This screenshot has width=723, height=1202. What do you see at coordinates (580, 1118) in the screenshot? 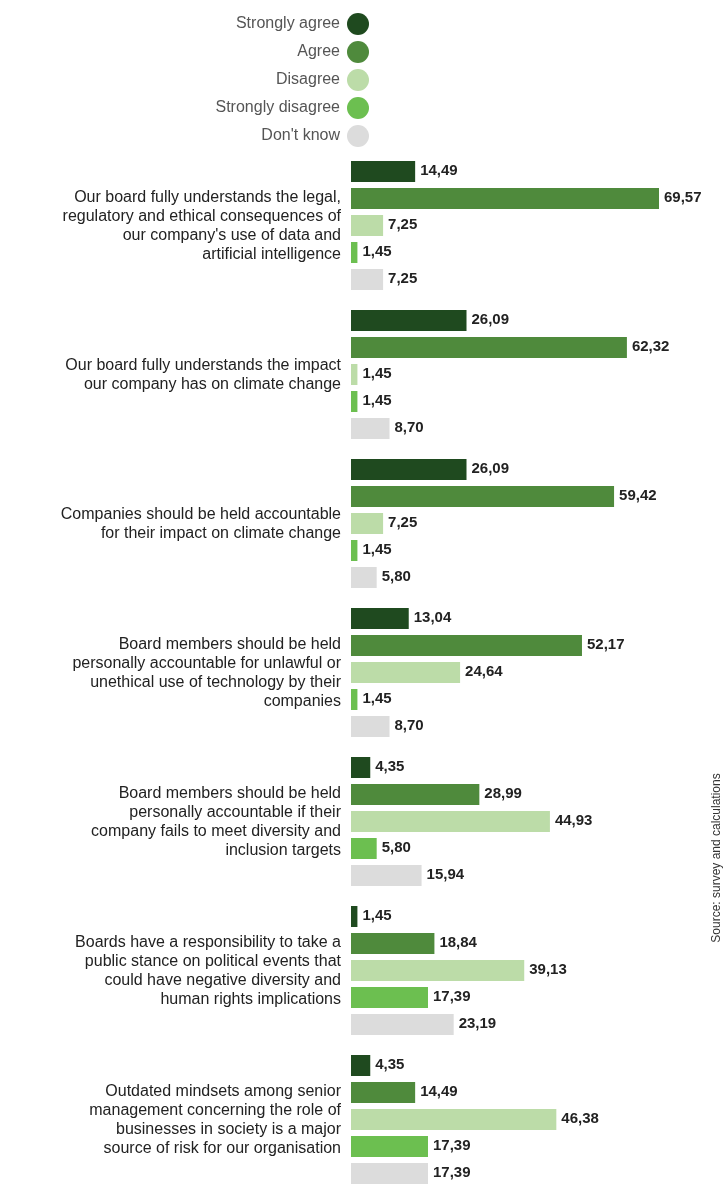
I see `data-label: 46,38` at bounding box center [580, 1118].